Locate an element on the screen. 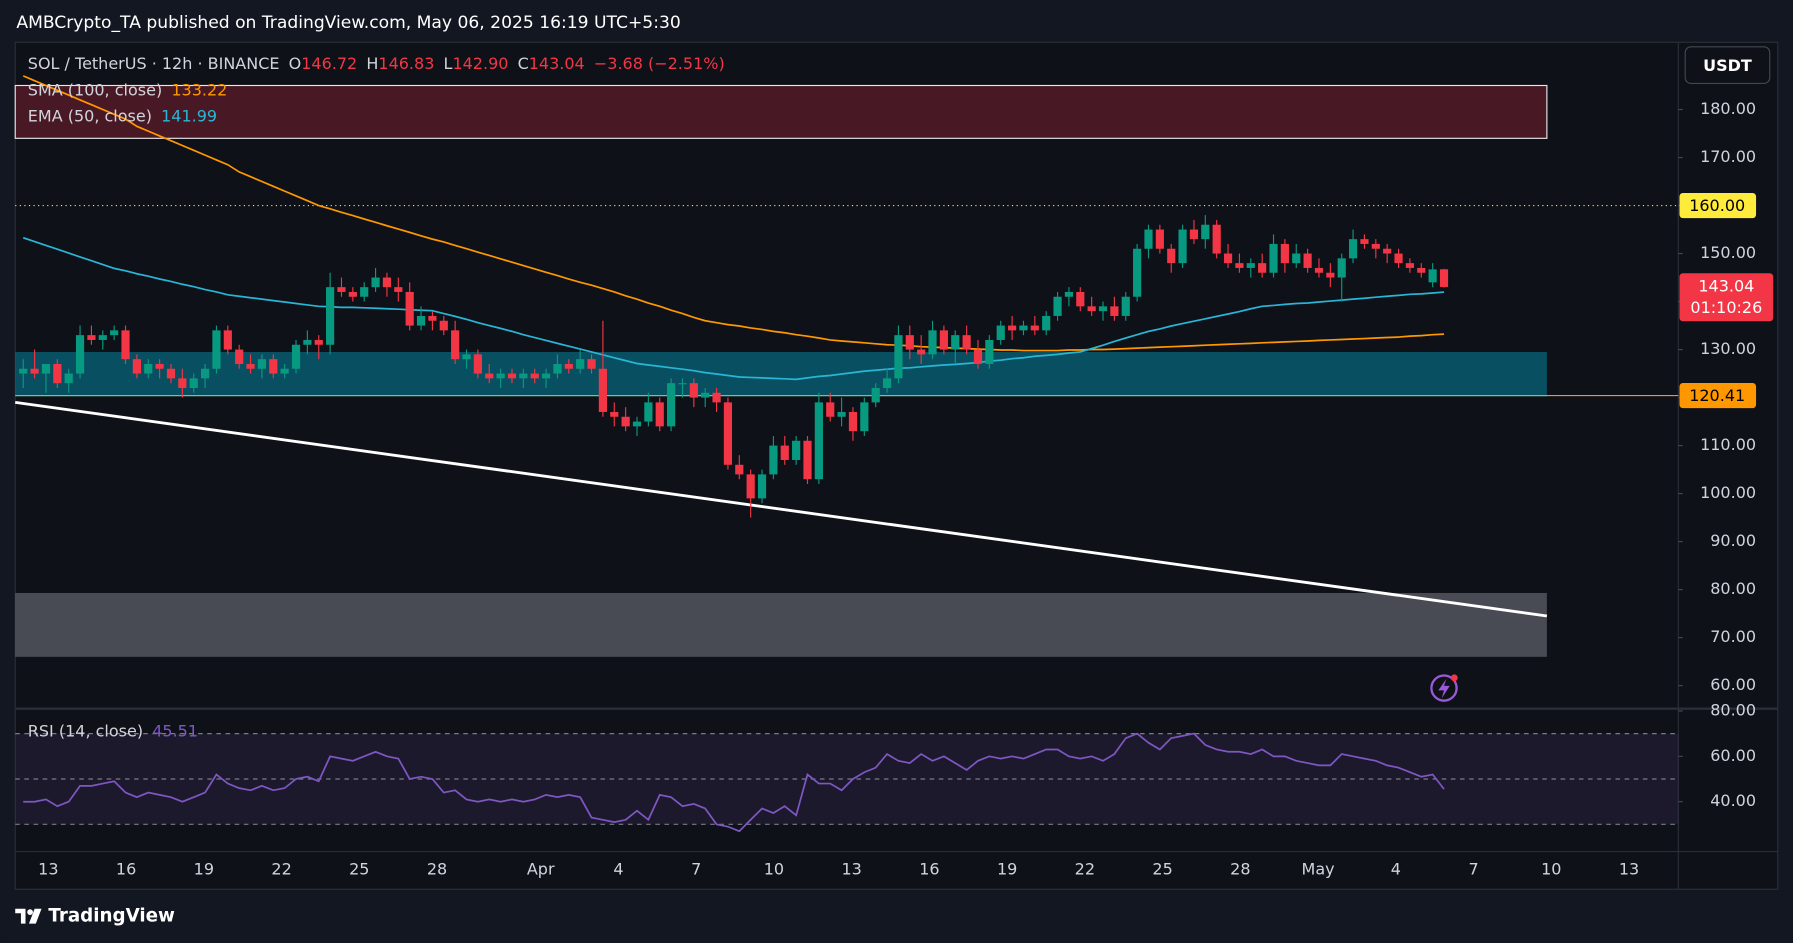 Image resolution: width=1793 pixels, height=943 pixels. x-tick-label: 28 is located at coordinates (1240, 868).